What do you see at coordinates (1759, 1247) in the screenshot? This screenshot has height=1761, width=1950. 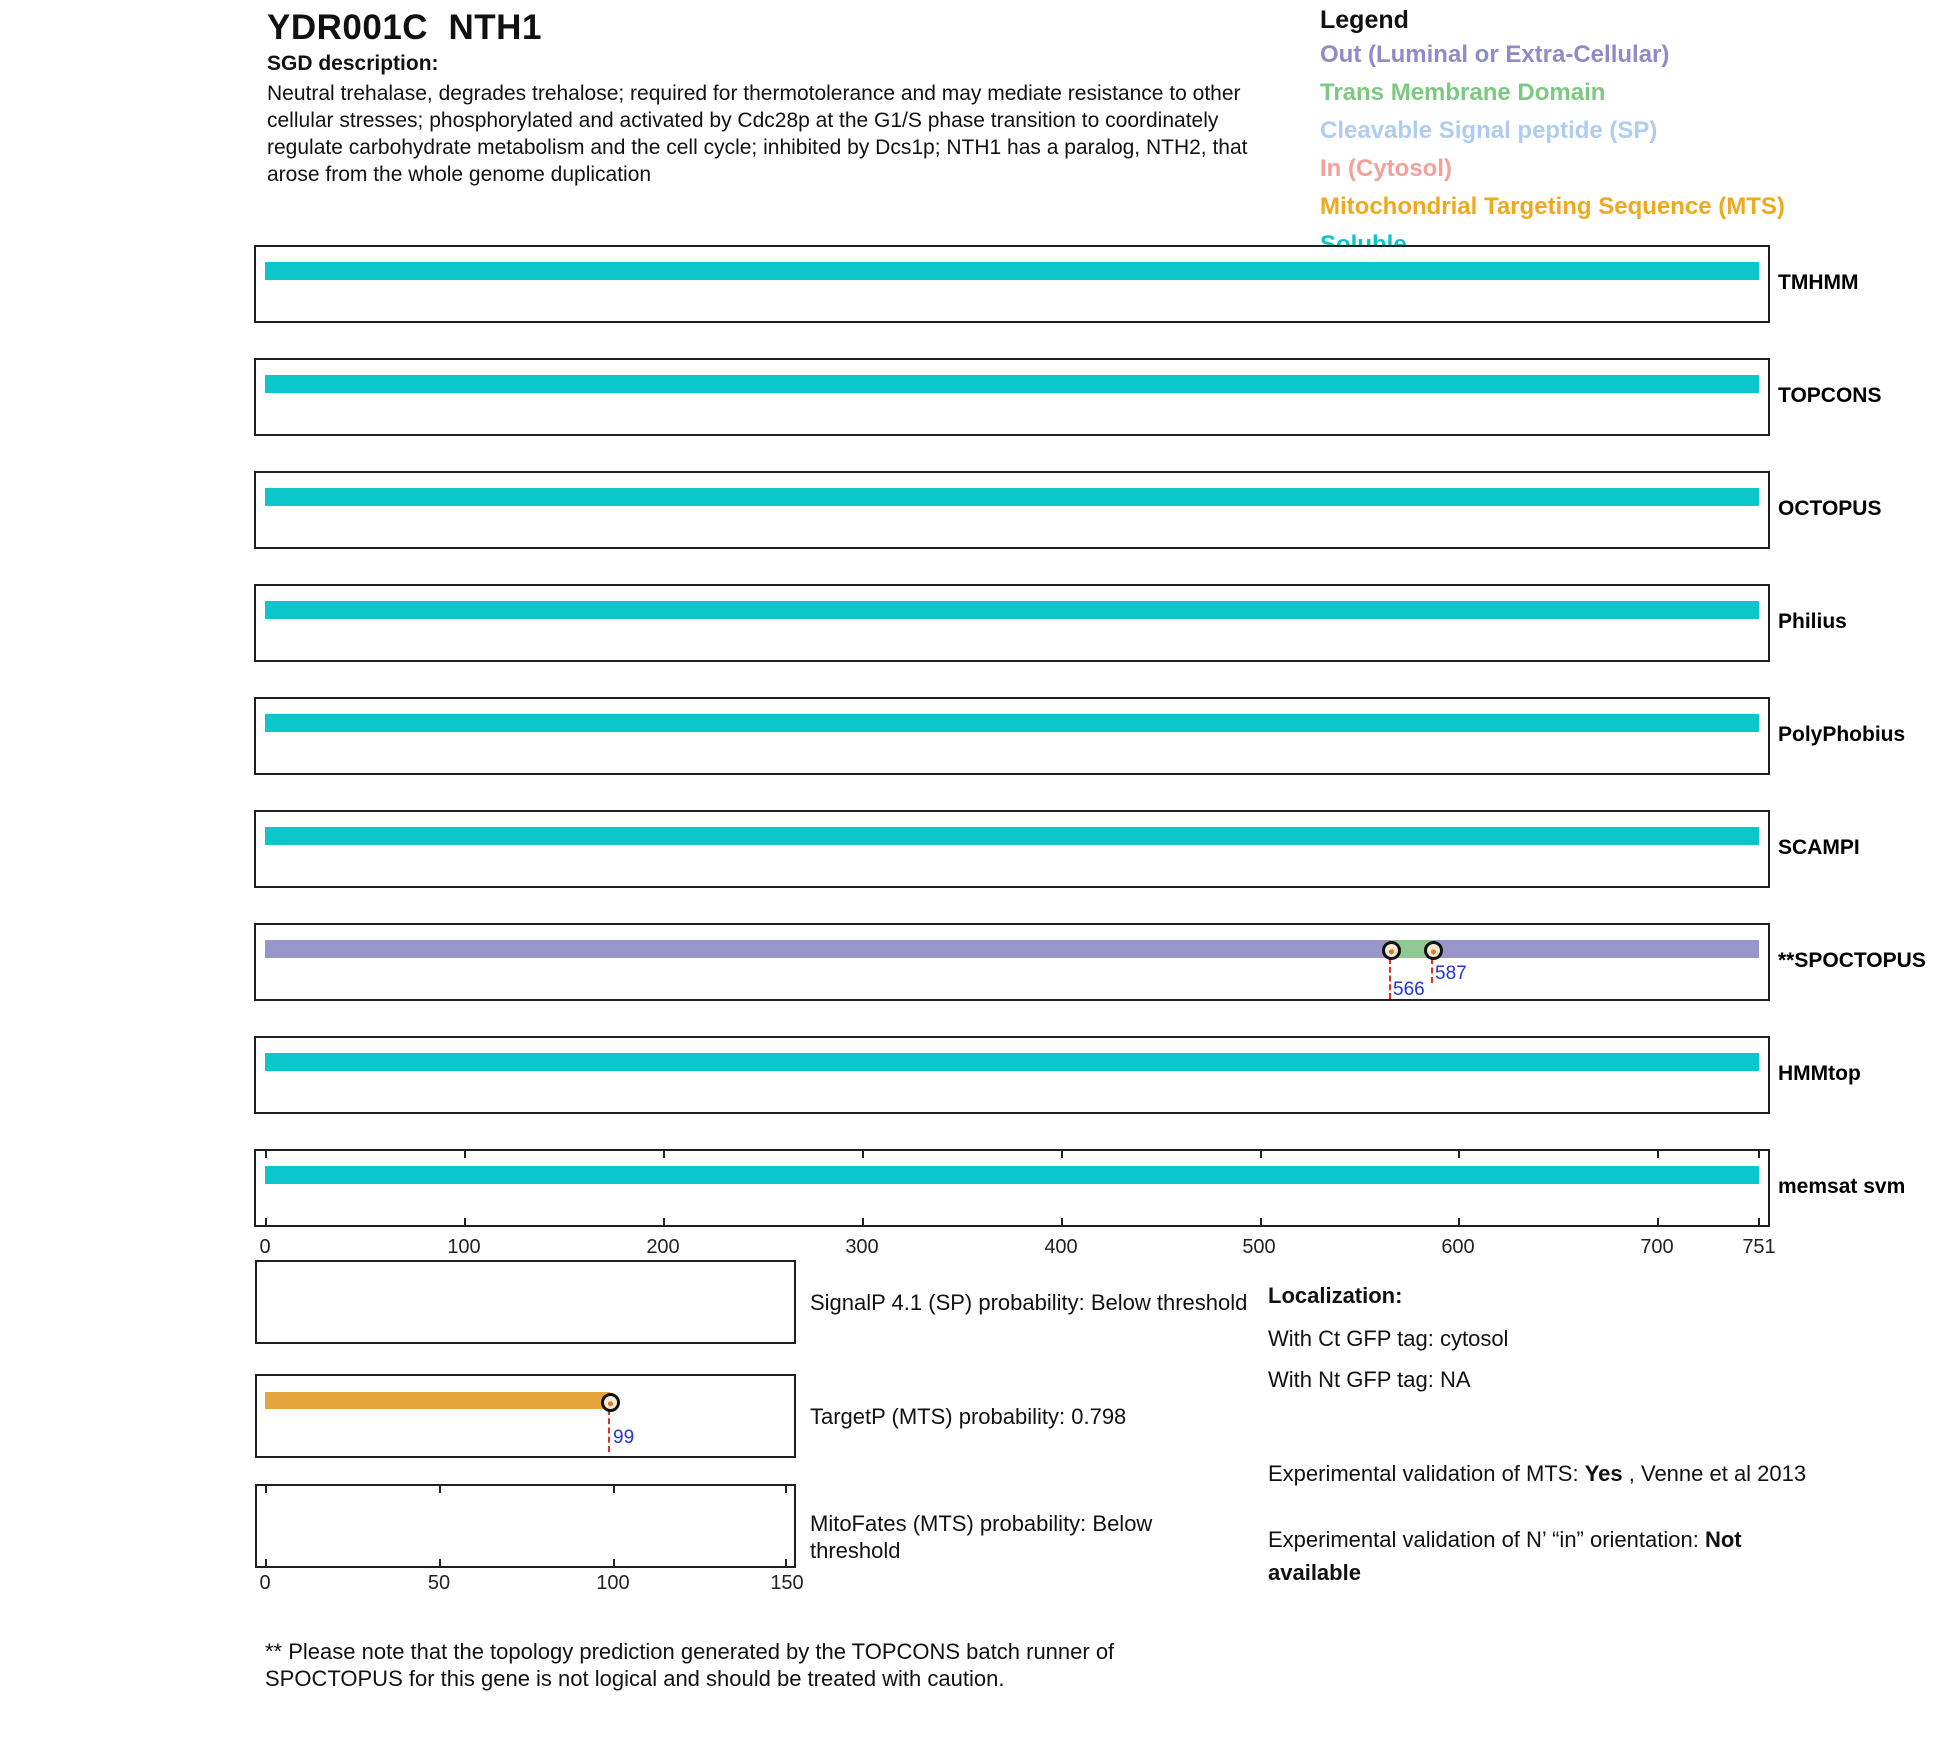 I see `x-tick-label: 751` at bounding box center [1759, 1247].